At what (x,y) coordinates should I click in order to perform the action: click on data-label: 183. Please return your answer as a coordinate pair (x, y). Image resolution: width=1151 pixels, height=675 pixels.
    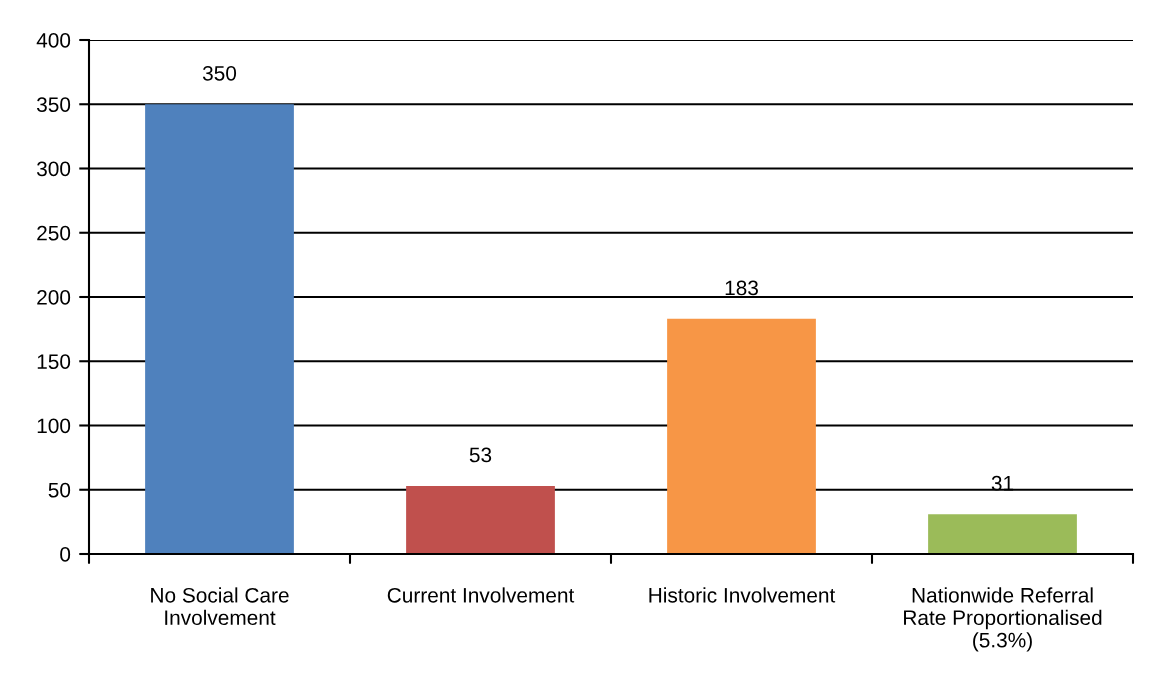
    Looking at the image, I should click on (741, 288).